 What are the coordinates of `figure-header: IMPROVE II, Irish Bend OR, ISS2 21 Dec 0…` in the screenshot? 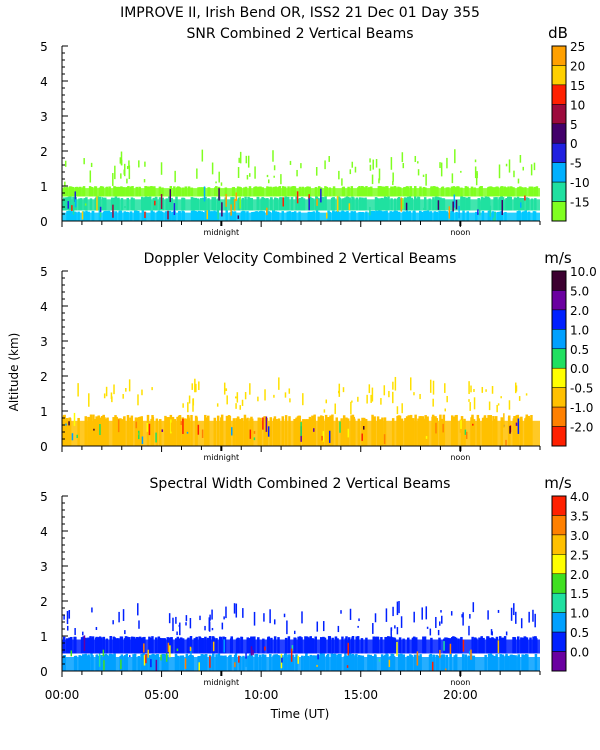 It's located at (300, 13).